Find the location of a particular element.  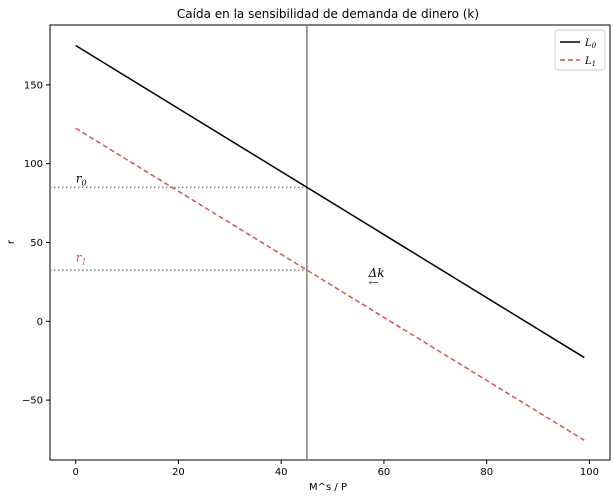

legend-box is located at coordinates (580, 50).